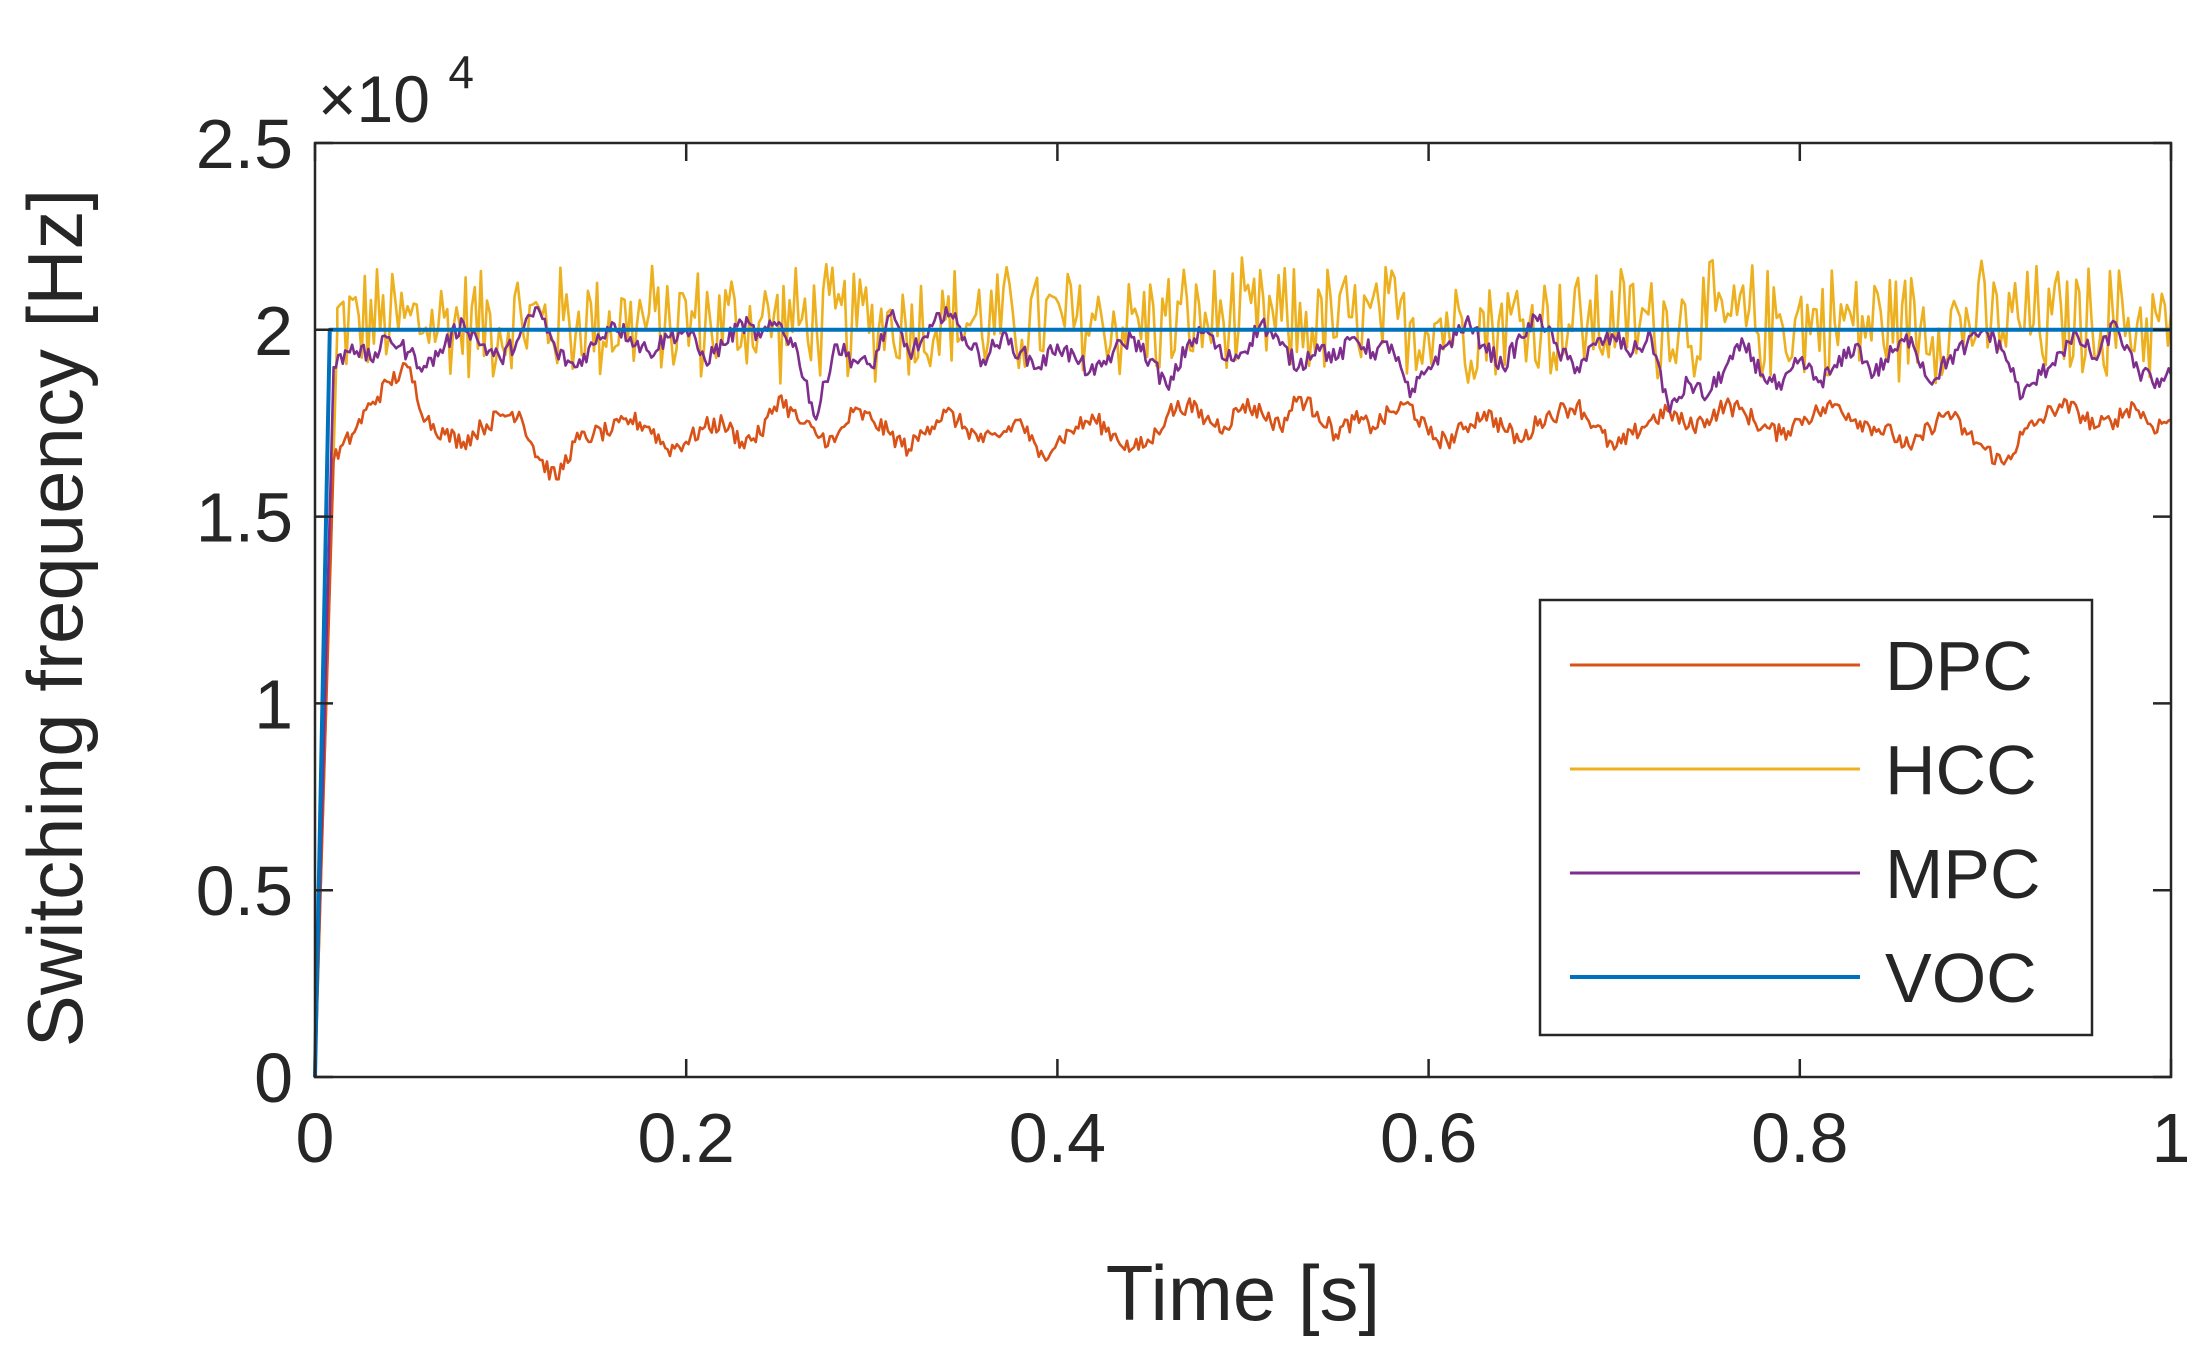 The width and height of the screenshot is (2204, 1358). I want to click on legend: DPC HCC MPC VOC, so click(1816, 817).